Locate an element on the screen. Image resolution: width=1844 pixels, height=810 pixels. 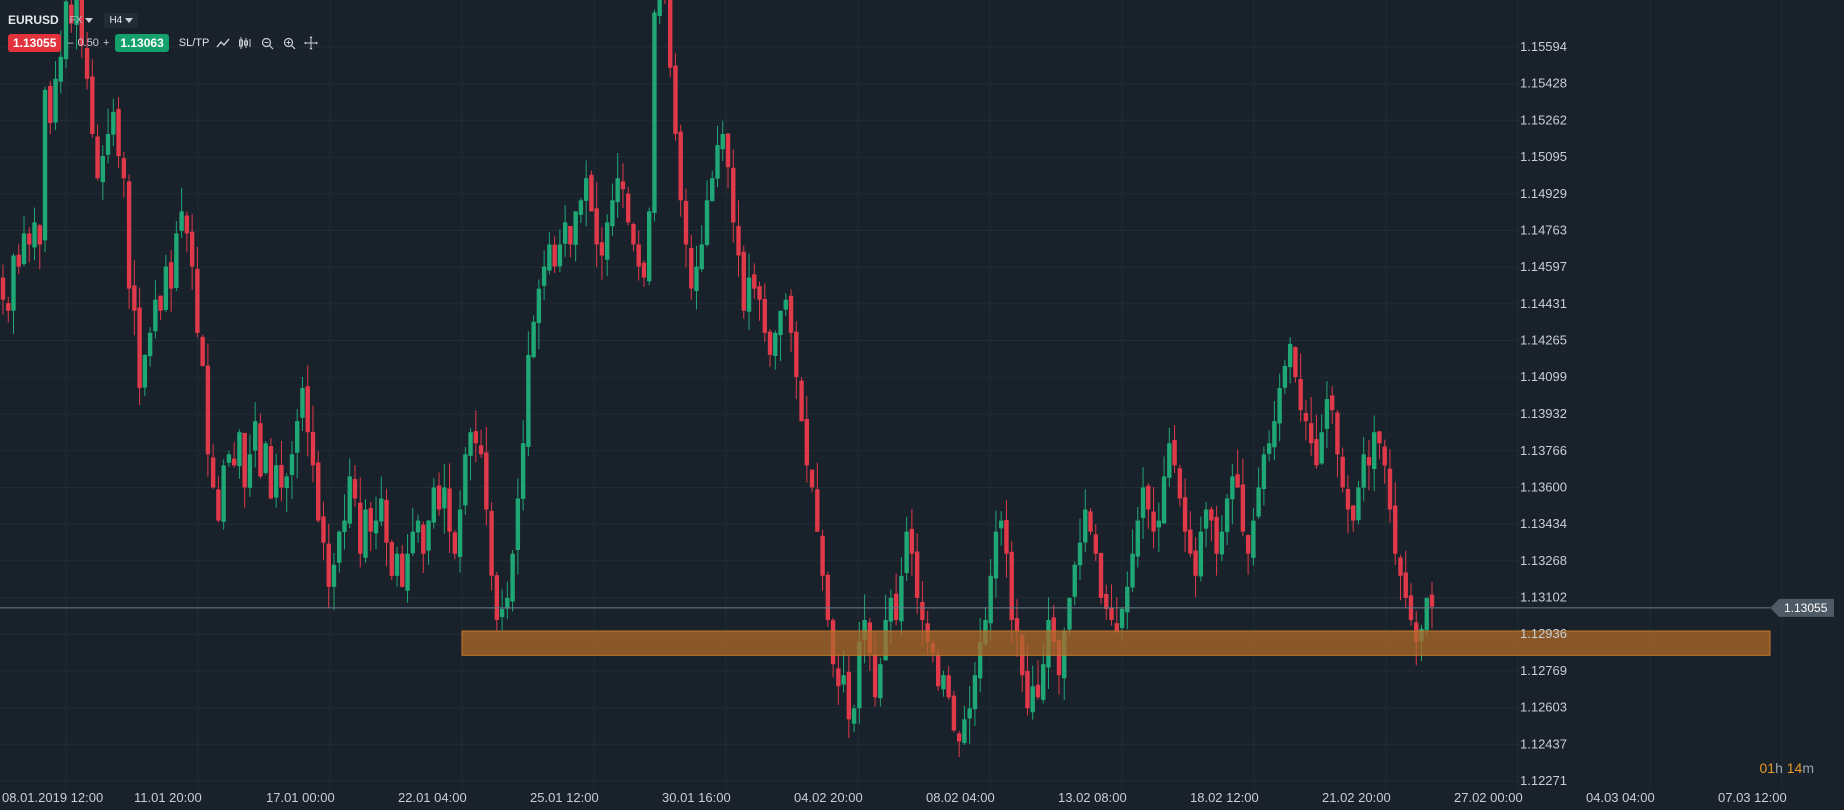
timeframe-label: H4 is located at coordinates (116, 20).